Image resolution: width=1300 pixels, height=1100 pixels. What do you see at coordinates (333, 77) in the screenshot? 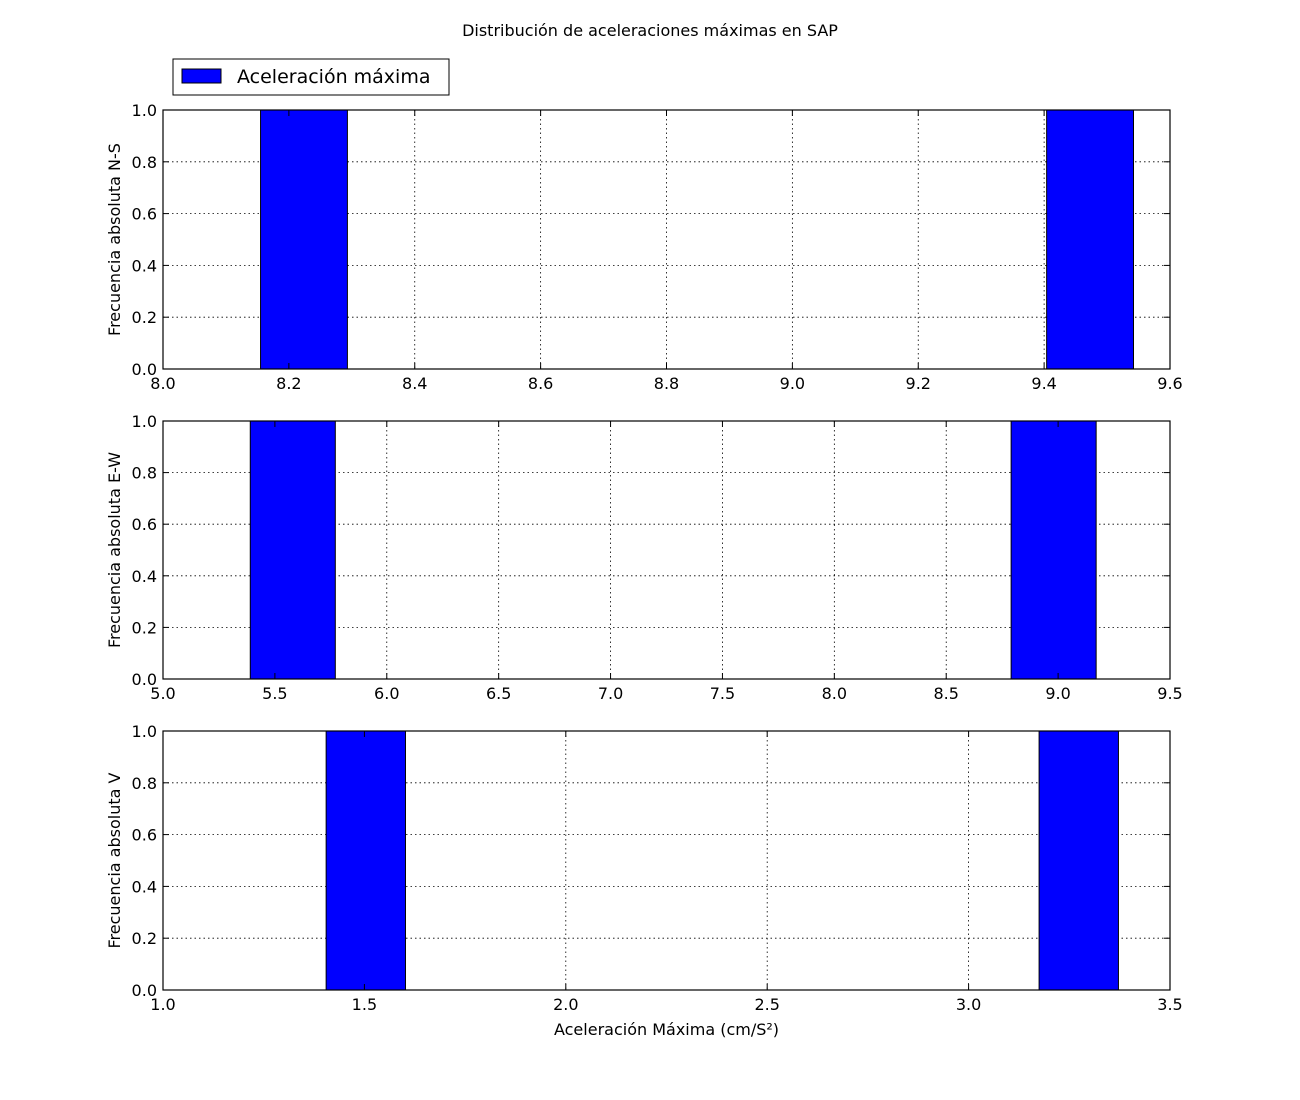
I see `legend-label: Aceleración máxima` at bounding box center [333, 77].